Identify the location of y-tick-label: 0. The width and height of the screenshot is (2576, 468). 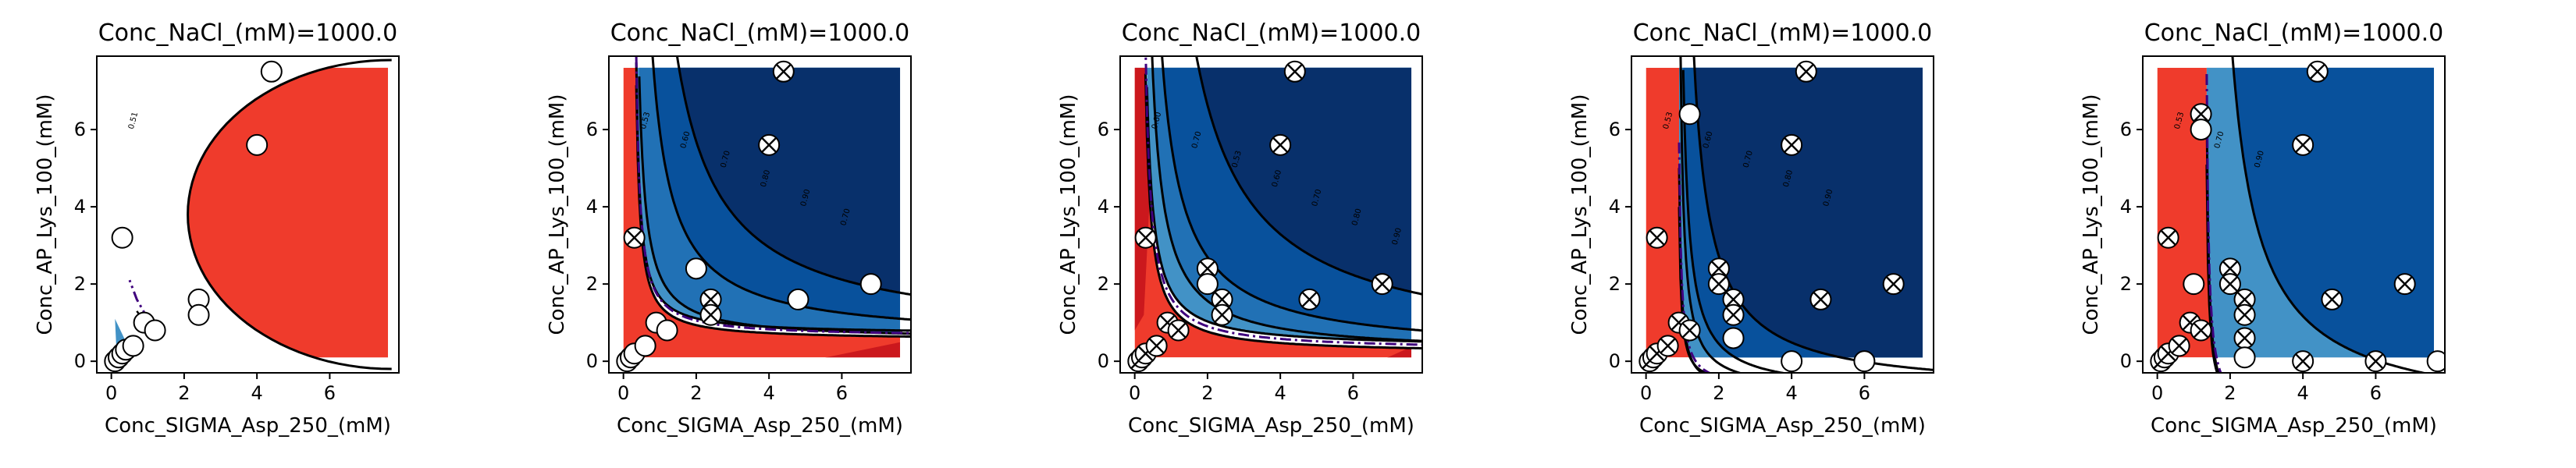
(592, 361).